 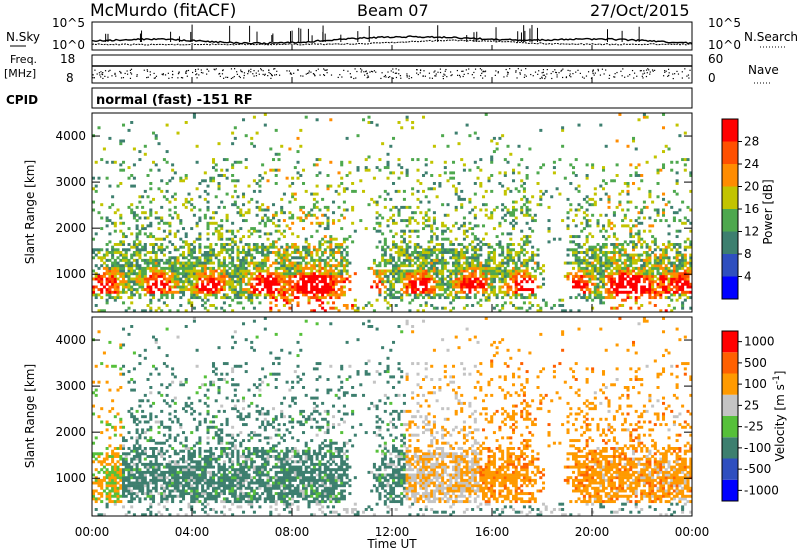 I want to click on cpid-mode: normal (fast) -151 RF, so click(x=174, y=100).